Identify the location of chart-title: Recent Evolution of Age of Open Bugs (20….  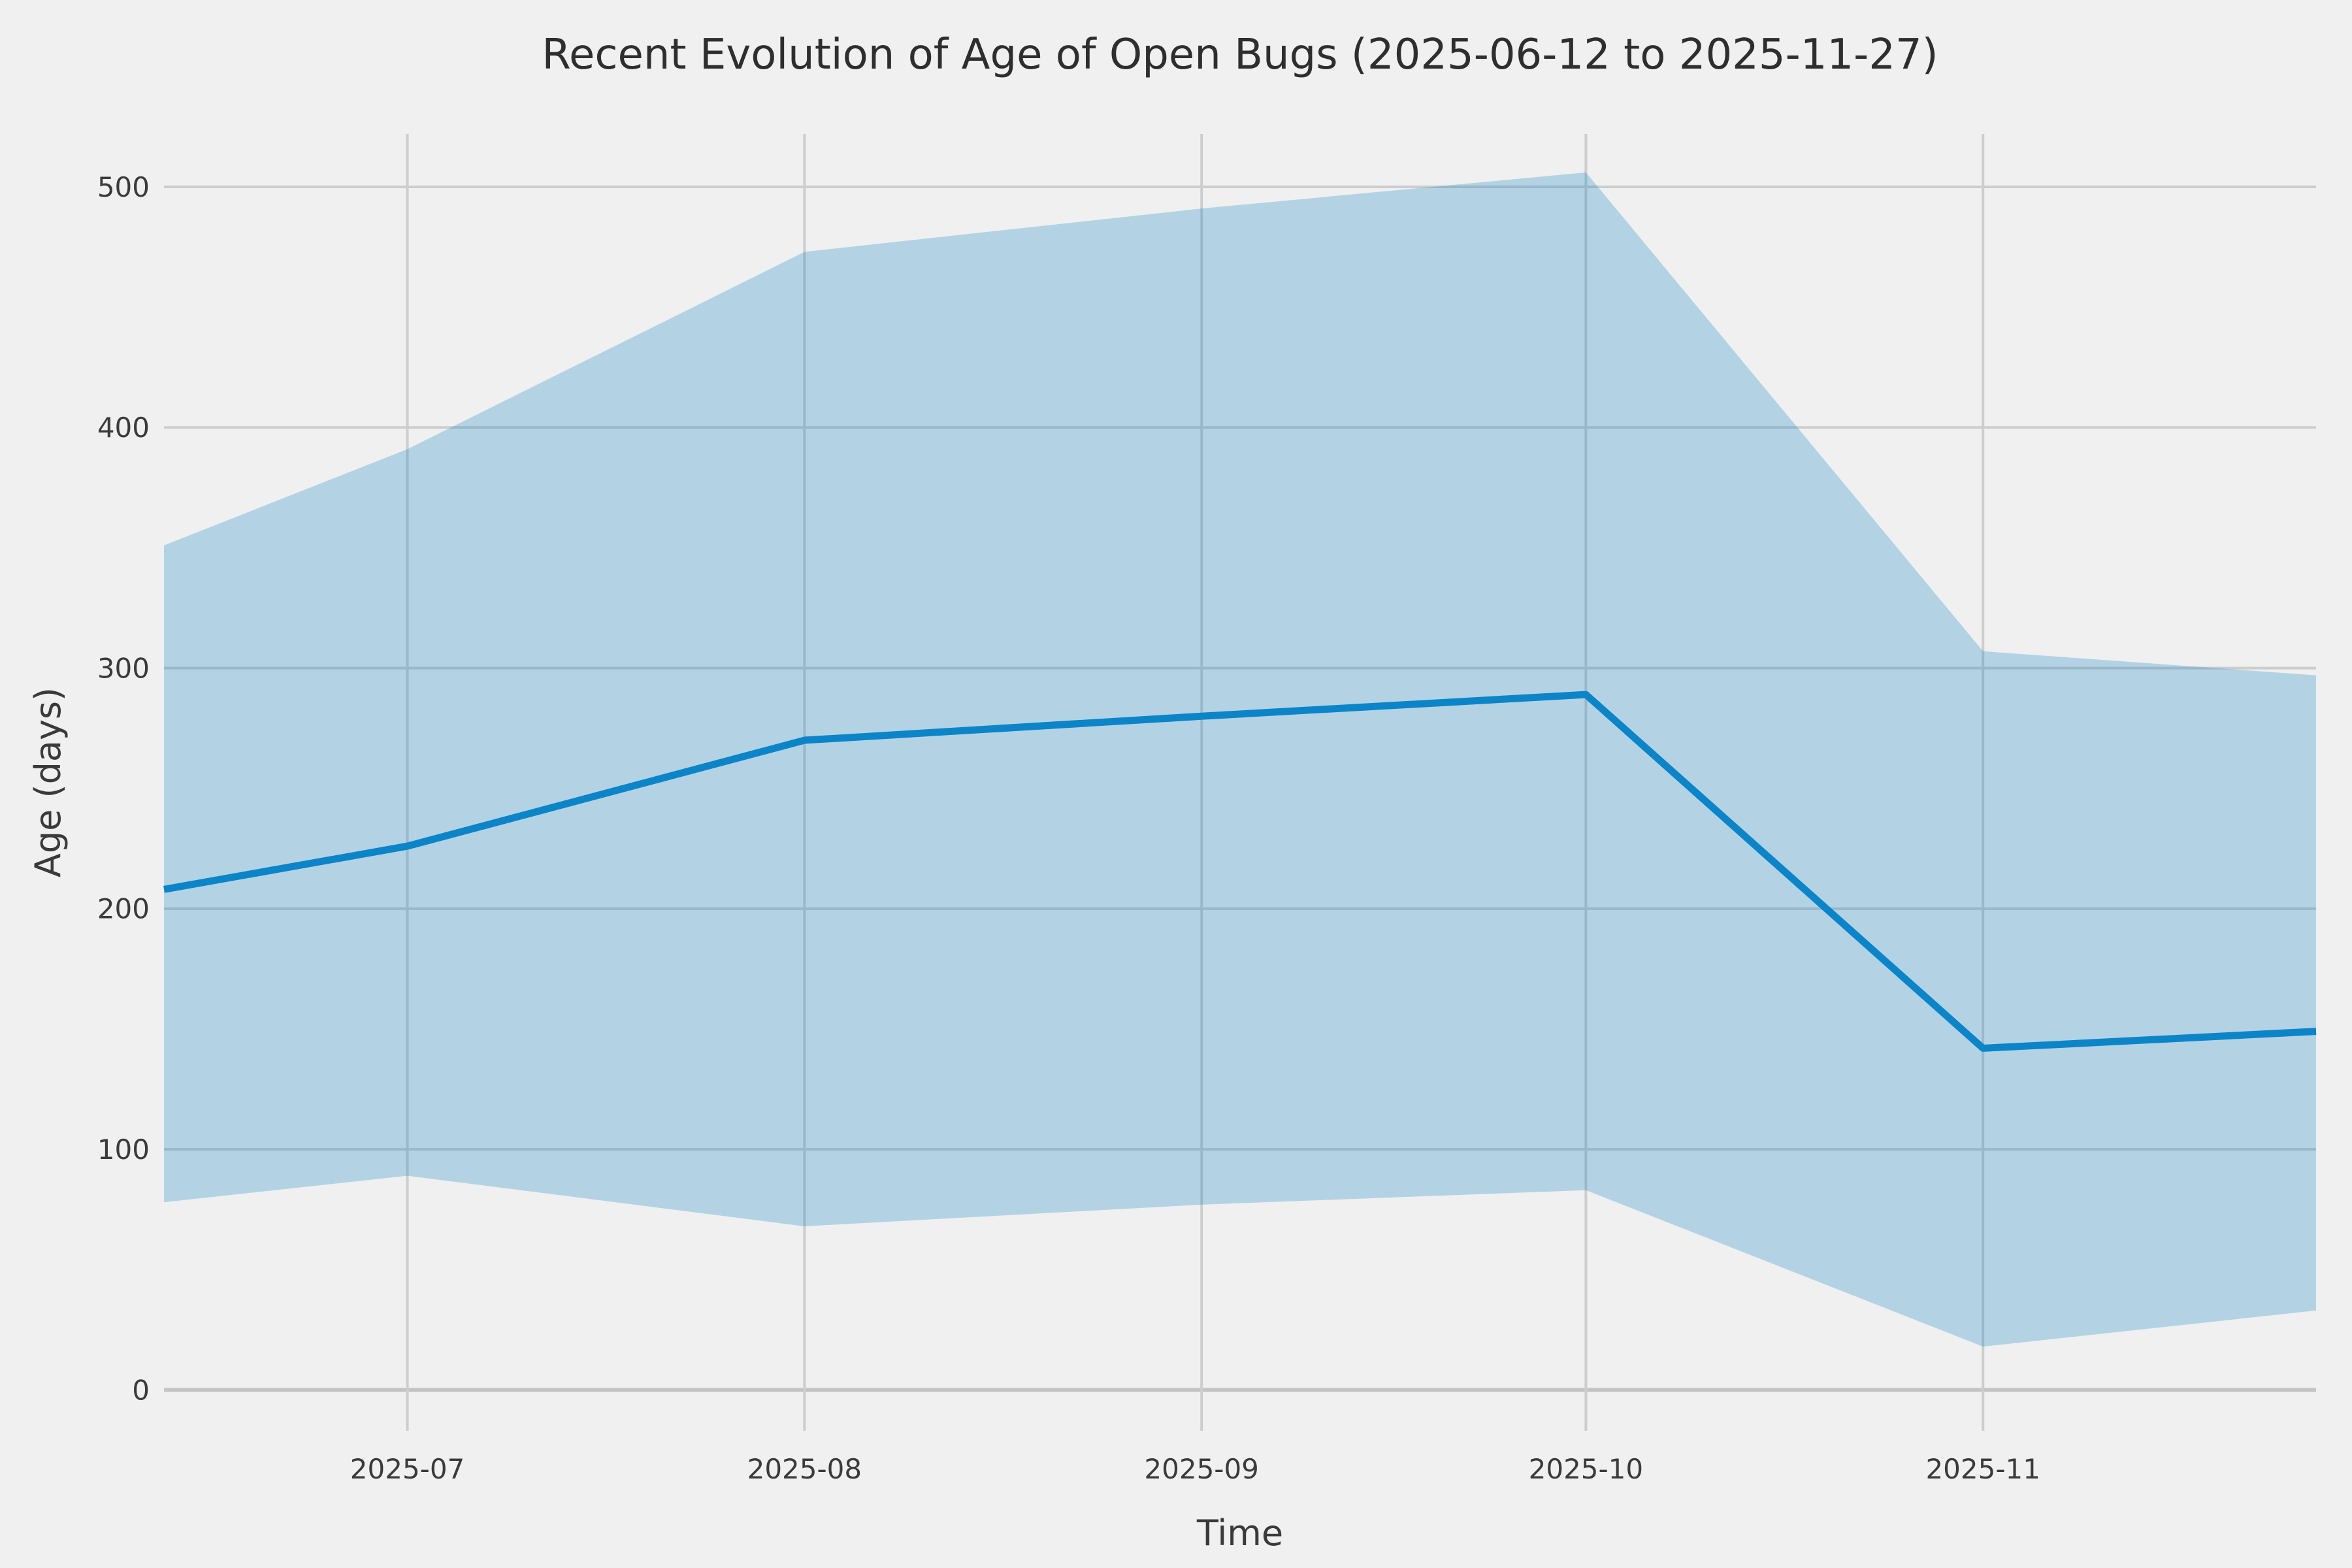
(1240, 55).